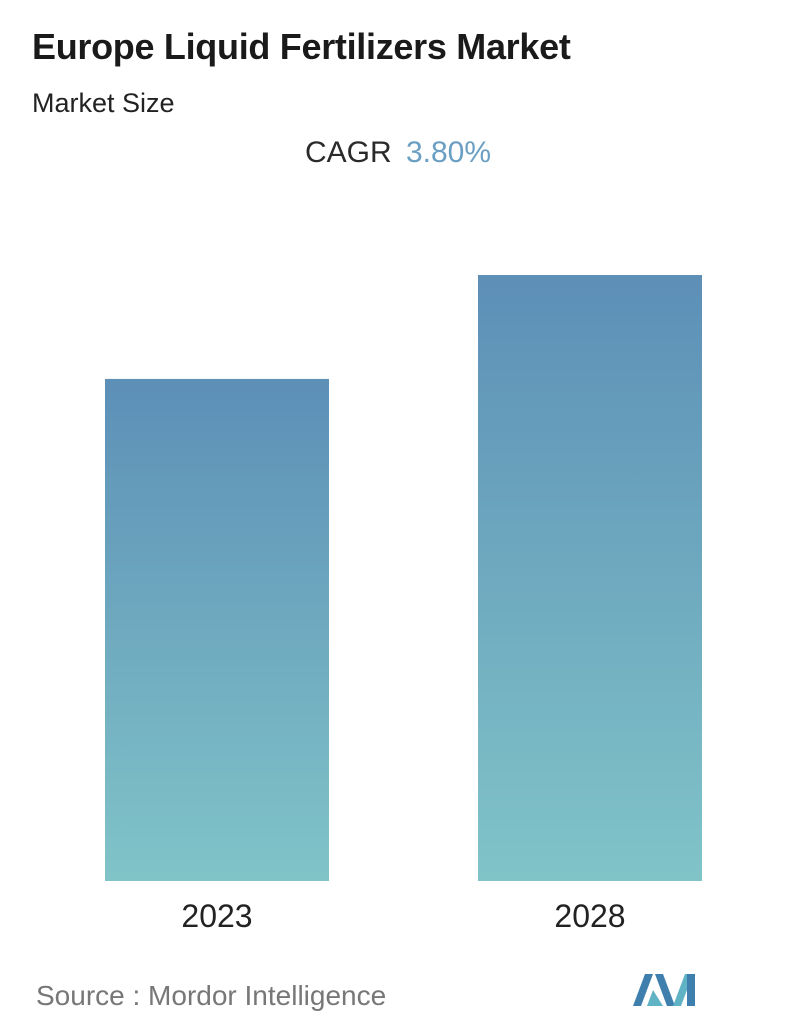 Image resolution: width=796 pixels, height=1034 pixels. What do you see at coordinates (589, 916) in the screenshot?
I see `x-tick-label-2028: 2028` at bounding box center [589, 916].